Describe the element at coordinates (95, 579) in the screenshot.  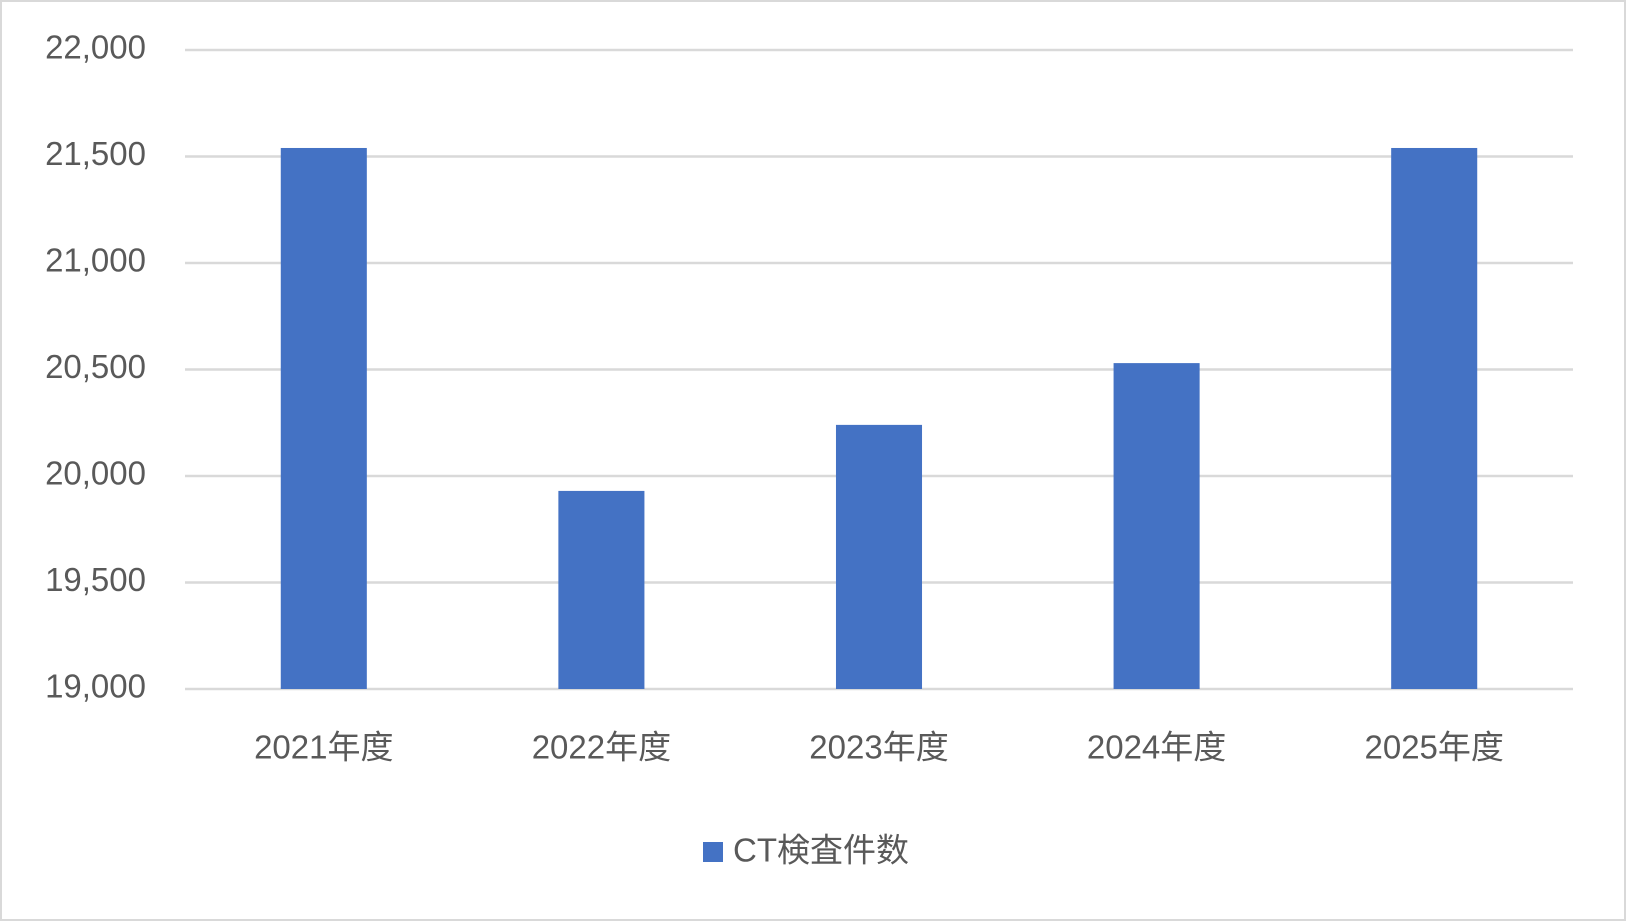
I see `y-tick-label: 19,500` at that location.